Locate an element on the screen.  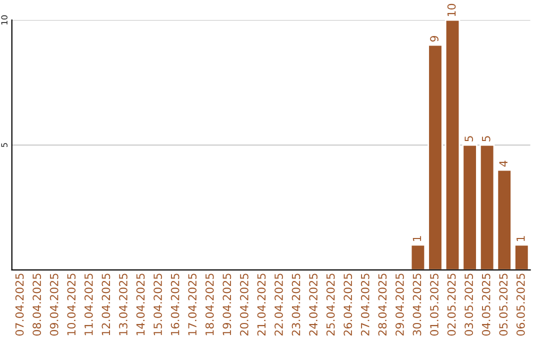
x-tick-label: 13.04.2025 is located at coordinates (123, 305).